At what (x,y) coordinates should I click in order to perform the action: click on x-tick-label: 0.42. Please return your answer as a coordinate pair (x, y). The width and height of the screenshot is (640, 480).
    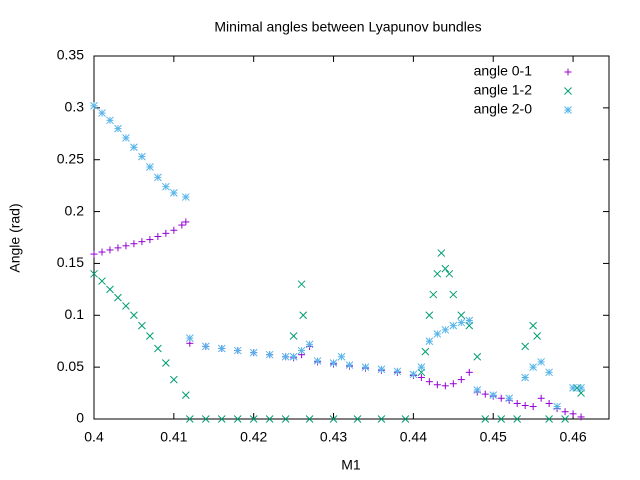
    Looking at the image, I should click on (253, 437).